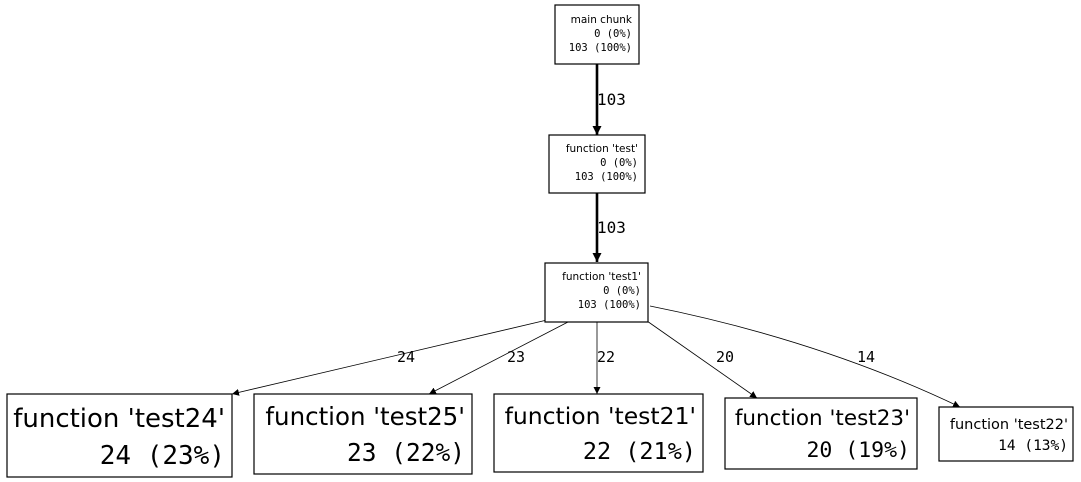 The height and width of the screenshot is (482, 1081). I want to click on node-function-test24: function 'test24' 24 (23%), so click(119, 435).